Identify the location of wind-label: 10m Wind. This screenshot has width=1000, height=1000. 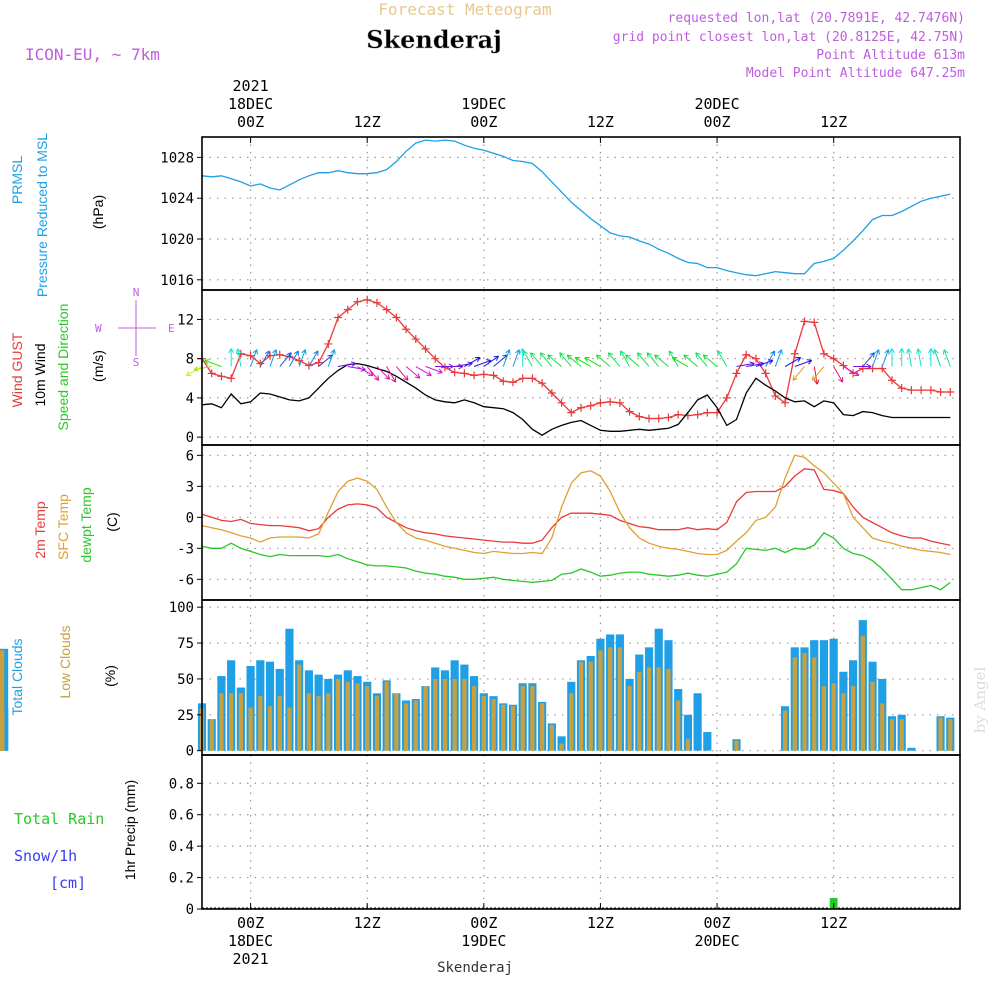
(40, 374).